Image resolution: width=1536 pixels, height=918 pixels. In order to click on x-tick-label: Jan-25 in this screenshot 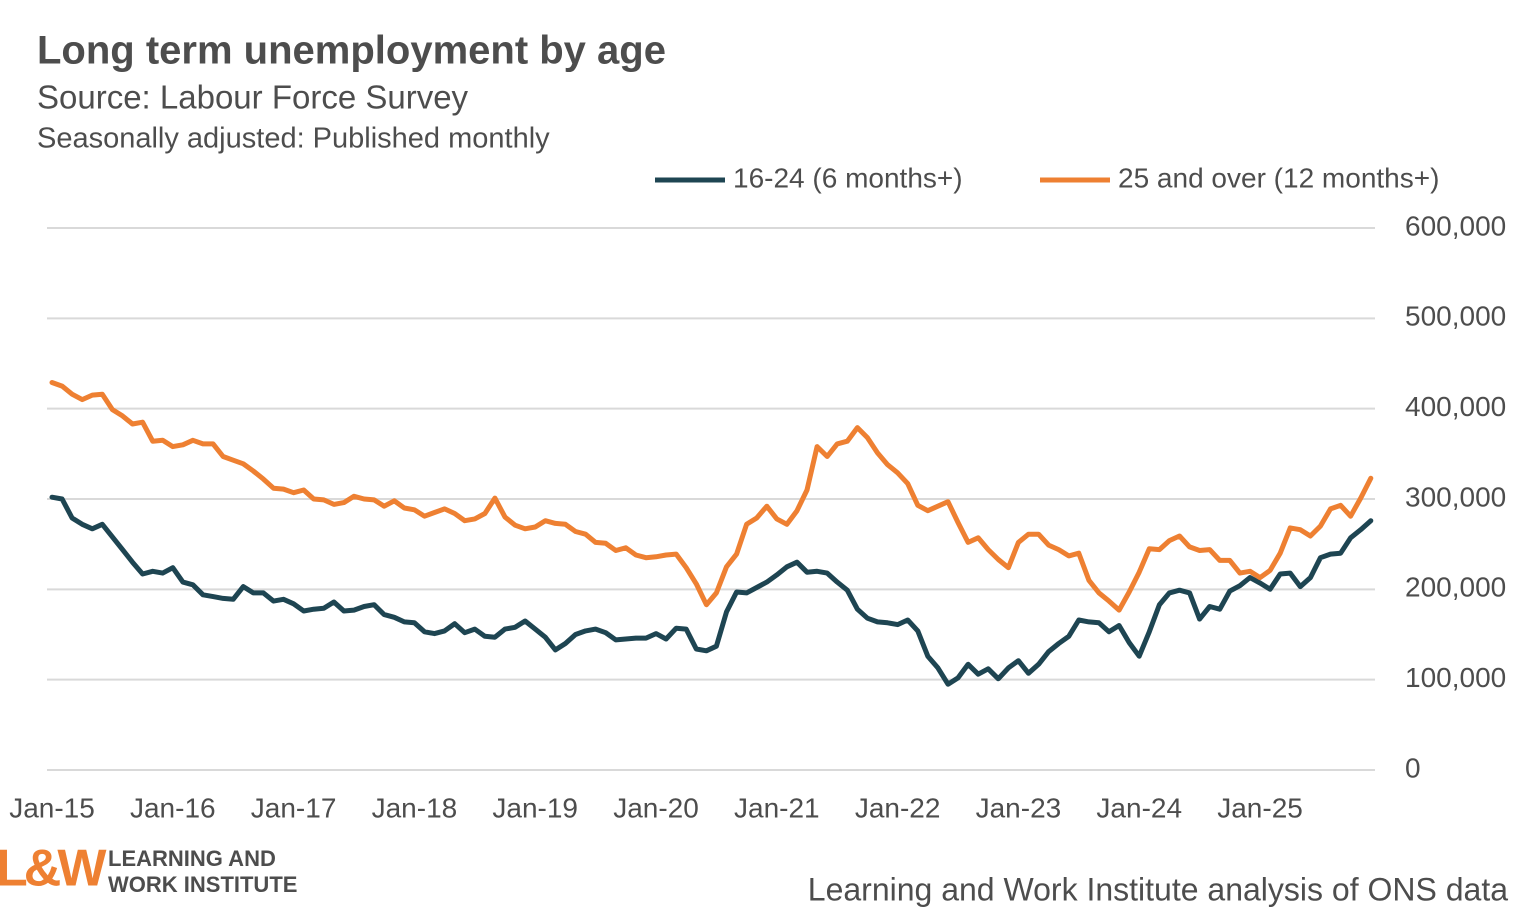, I will do `click(1260, 807)`.